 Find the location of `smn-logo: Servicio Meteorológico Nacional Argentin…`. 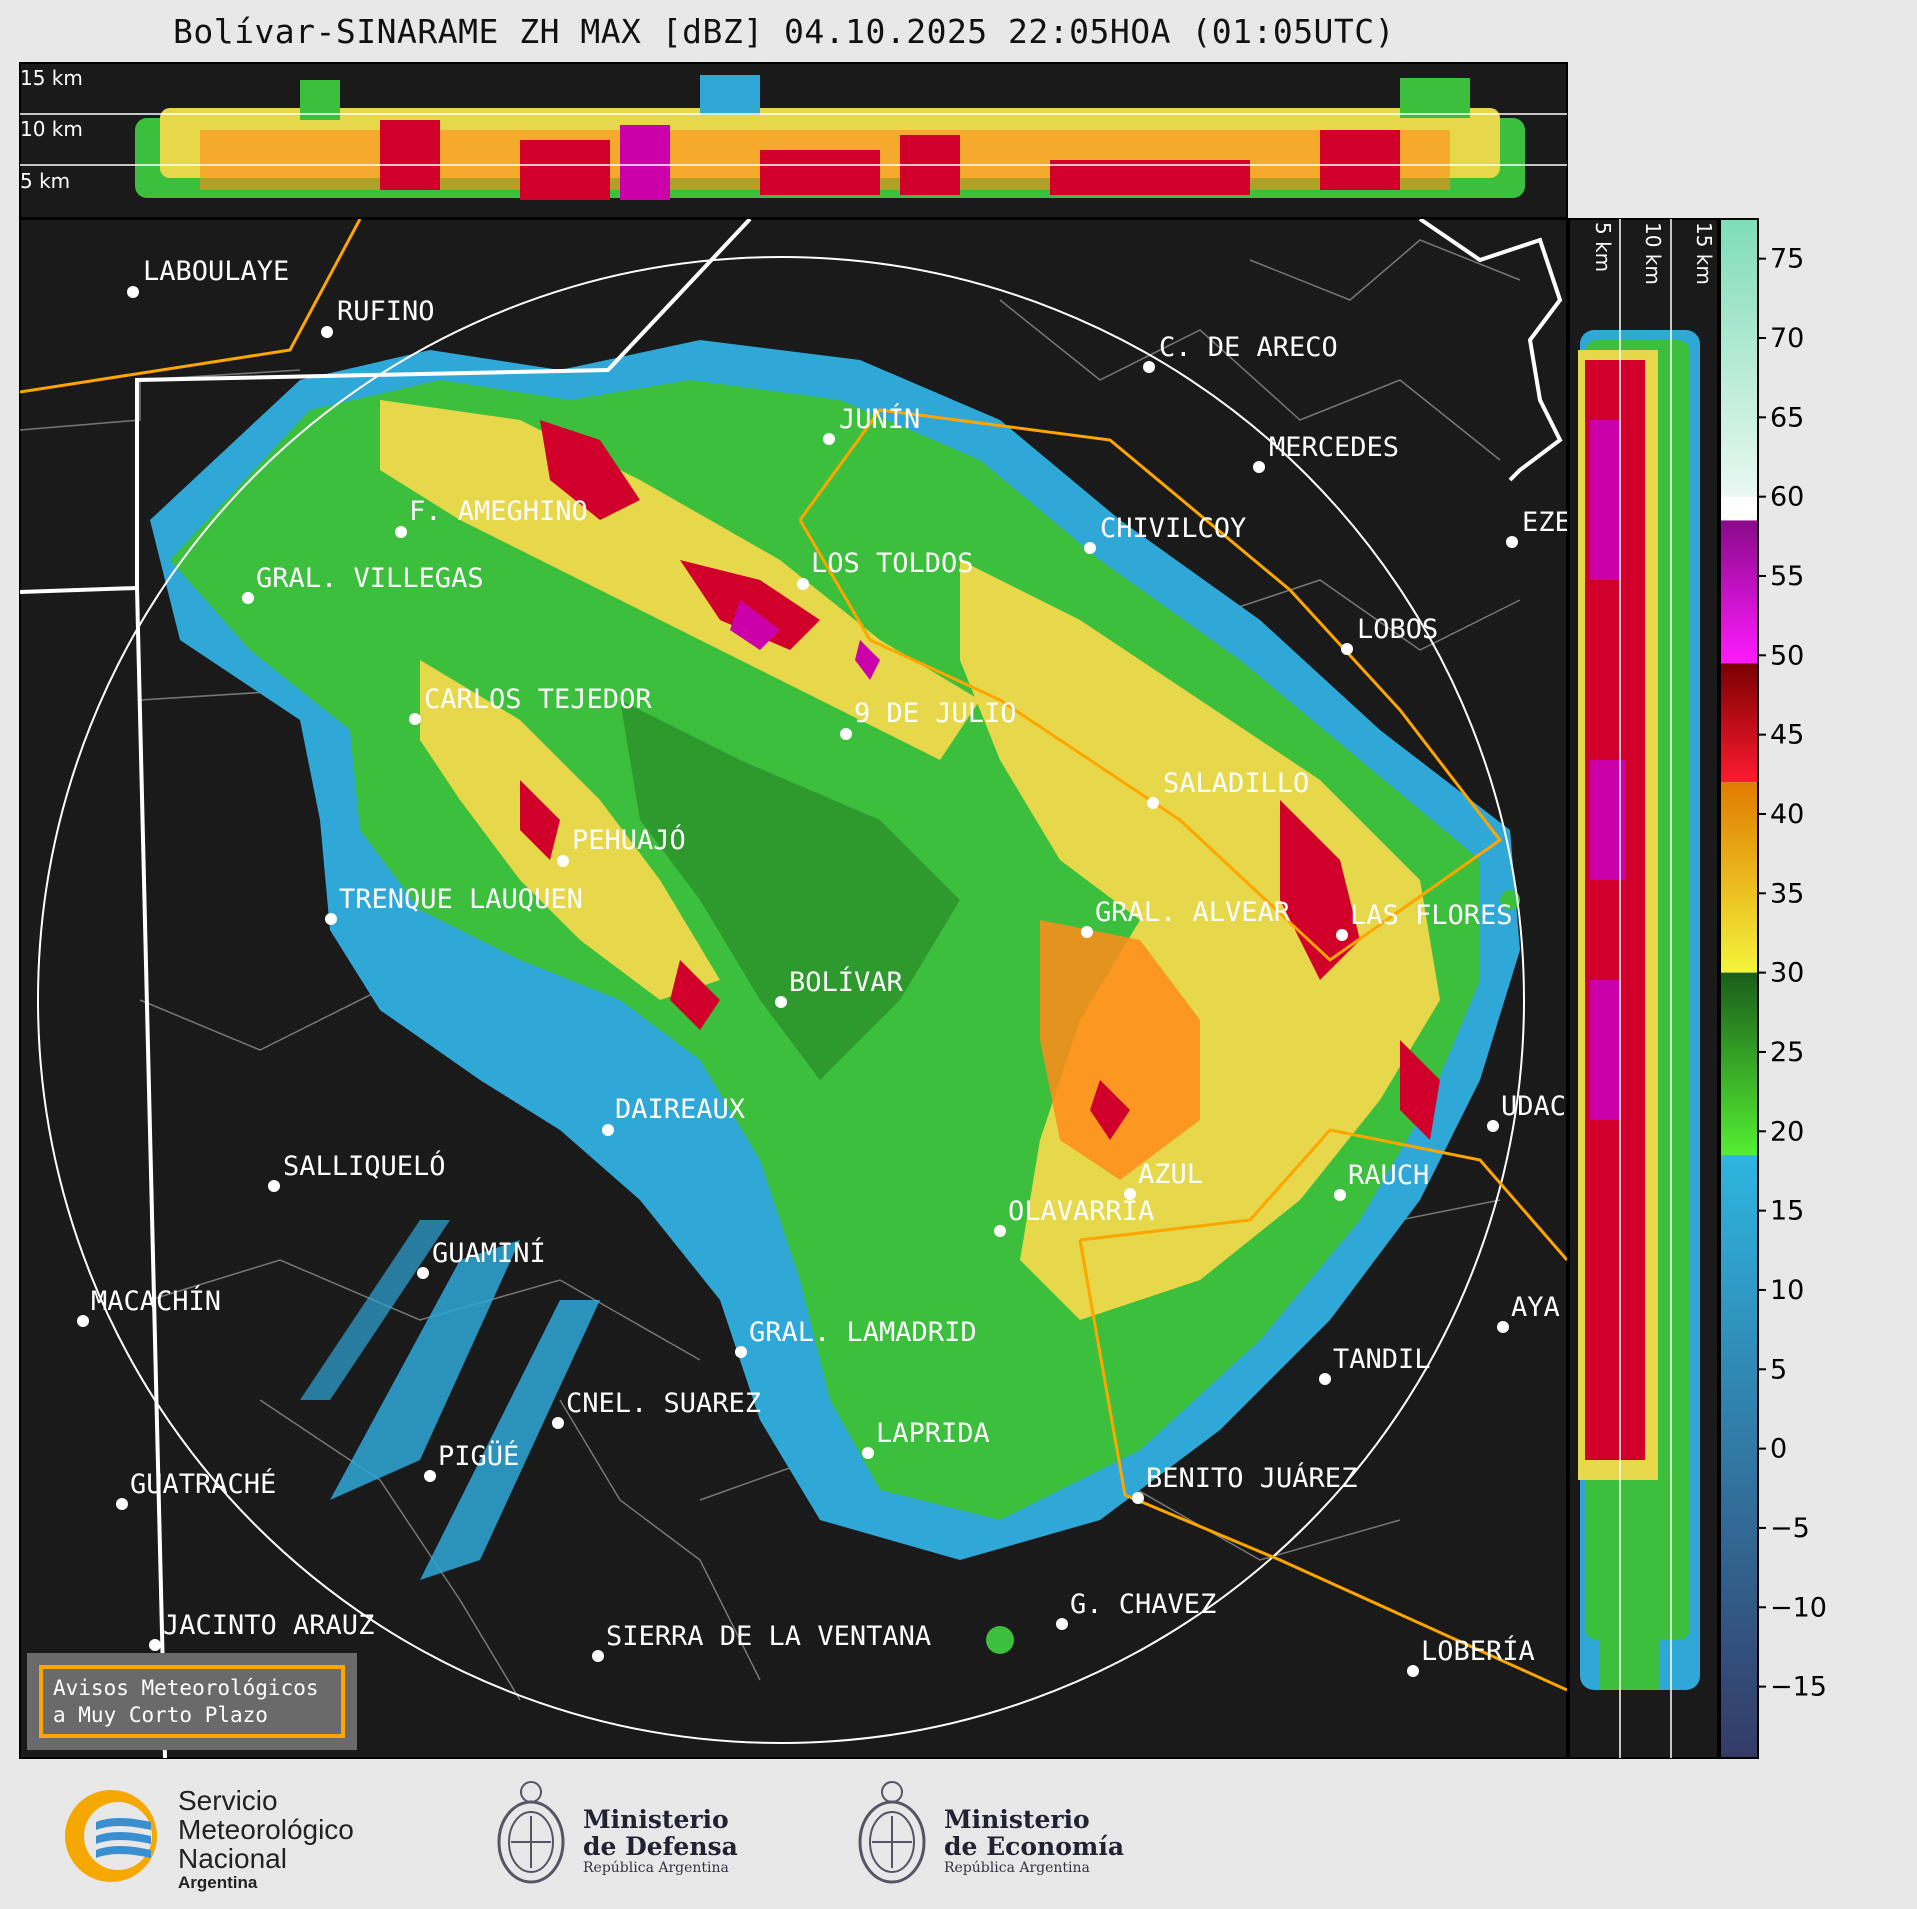

smn-logo: Servicio Meteorológico Nacional Argentin… is located at coordinates (221, 1838).